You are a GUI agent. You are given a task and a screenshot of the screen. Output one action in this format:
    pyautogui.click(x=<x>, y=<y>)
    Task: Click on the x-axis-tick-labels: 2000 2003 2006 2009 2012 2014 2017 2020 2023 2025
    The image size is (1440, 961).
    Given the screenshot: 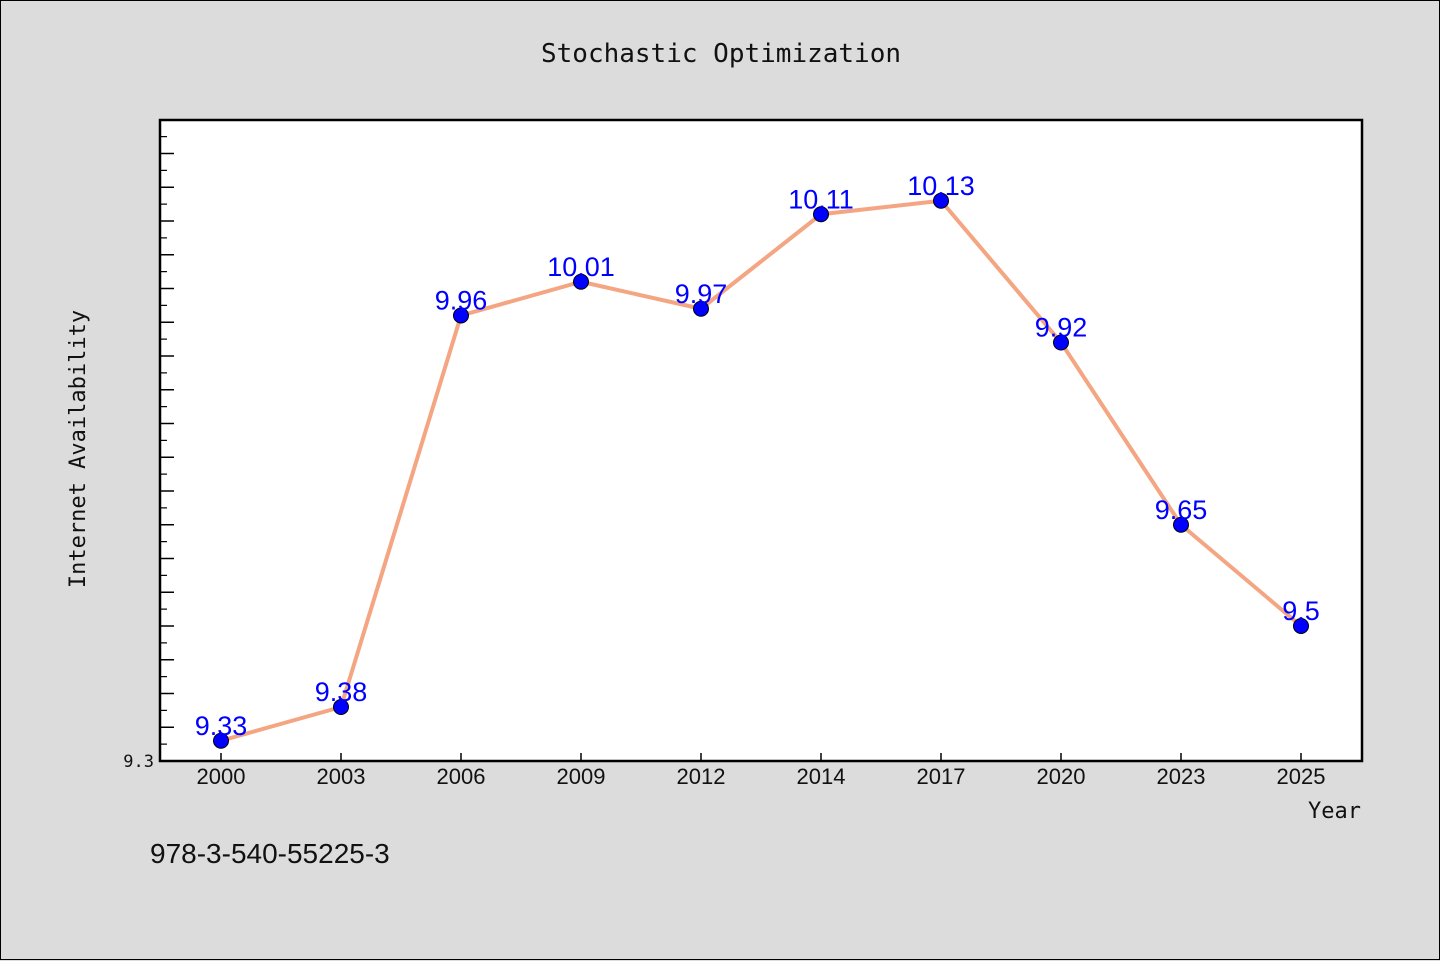 What is the action you would take?
    pyautogui.click(x=761, y=776)
    